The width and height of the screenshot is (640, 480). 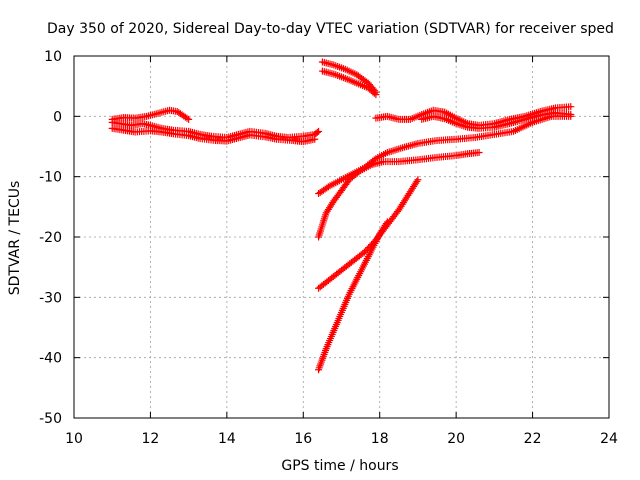 I want to click on y-tick-label: 10, so click(x=53, y=57).